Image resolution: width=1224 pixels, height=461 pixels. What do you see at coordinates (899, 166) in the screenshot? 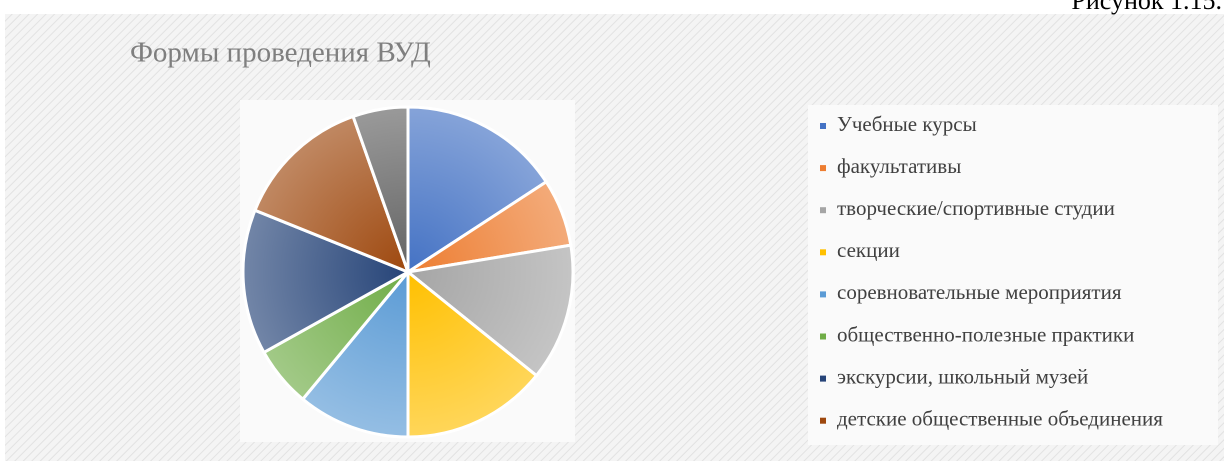
I see `legend-label: факультативы` at bounding box center [899, 166].